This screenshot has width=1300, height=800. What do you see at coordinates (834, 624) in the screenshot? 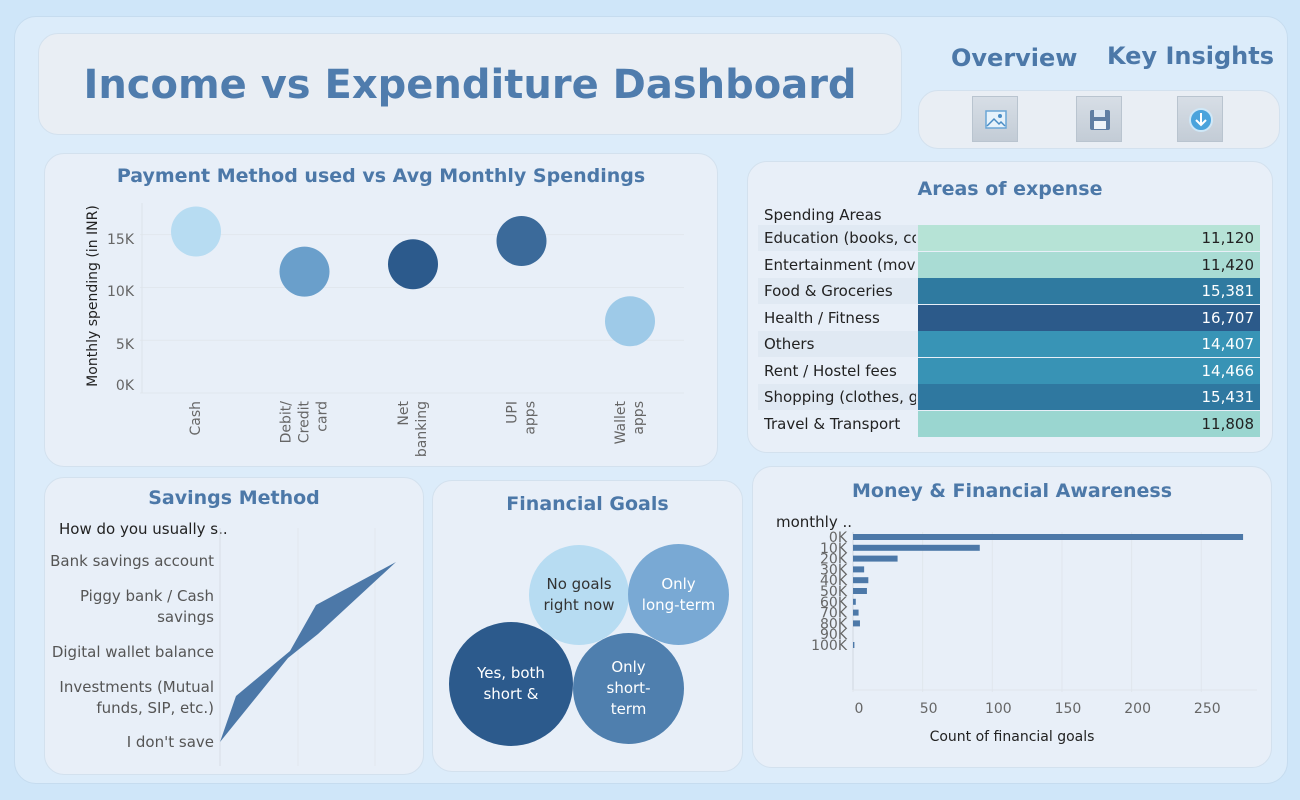
I see `awareness-y-tick: 80K` at bounding box center [834, 624].